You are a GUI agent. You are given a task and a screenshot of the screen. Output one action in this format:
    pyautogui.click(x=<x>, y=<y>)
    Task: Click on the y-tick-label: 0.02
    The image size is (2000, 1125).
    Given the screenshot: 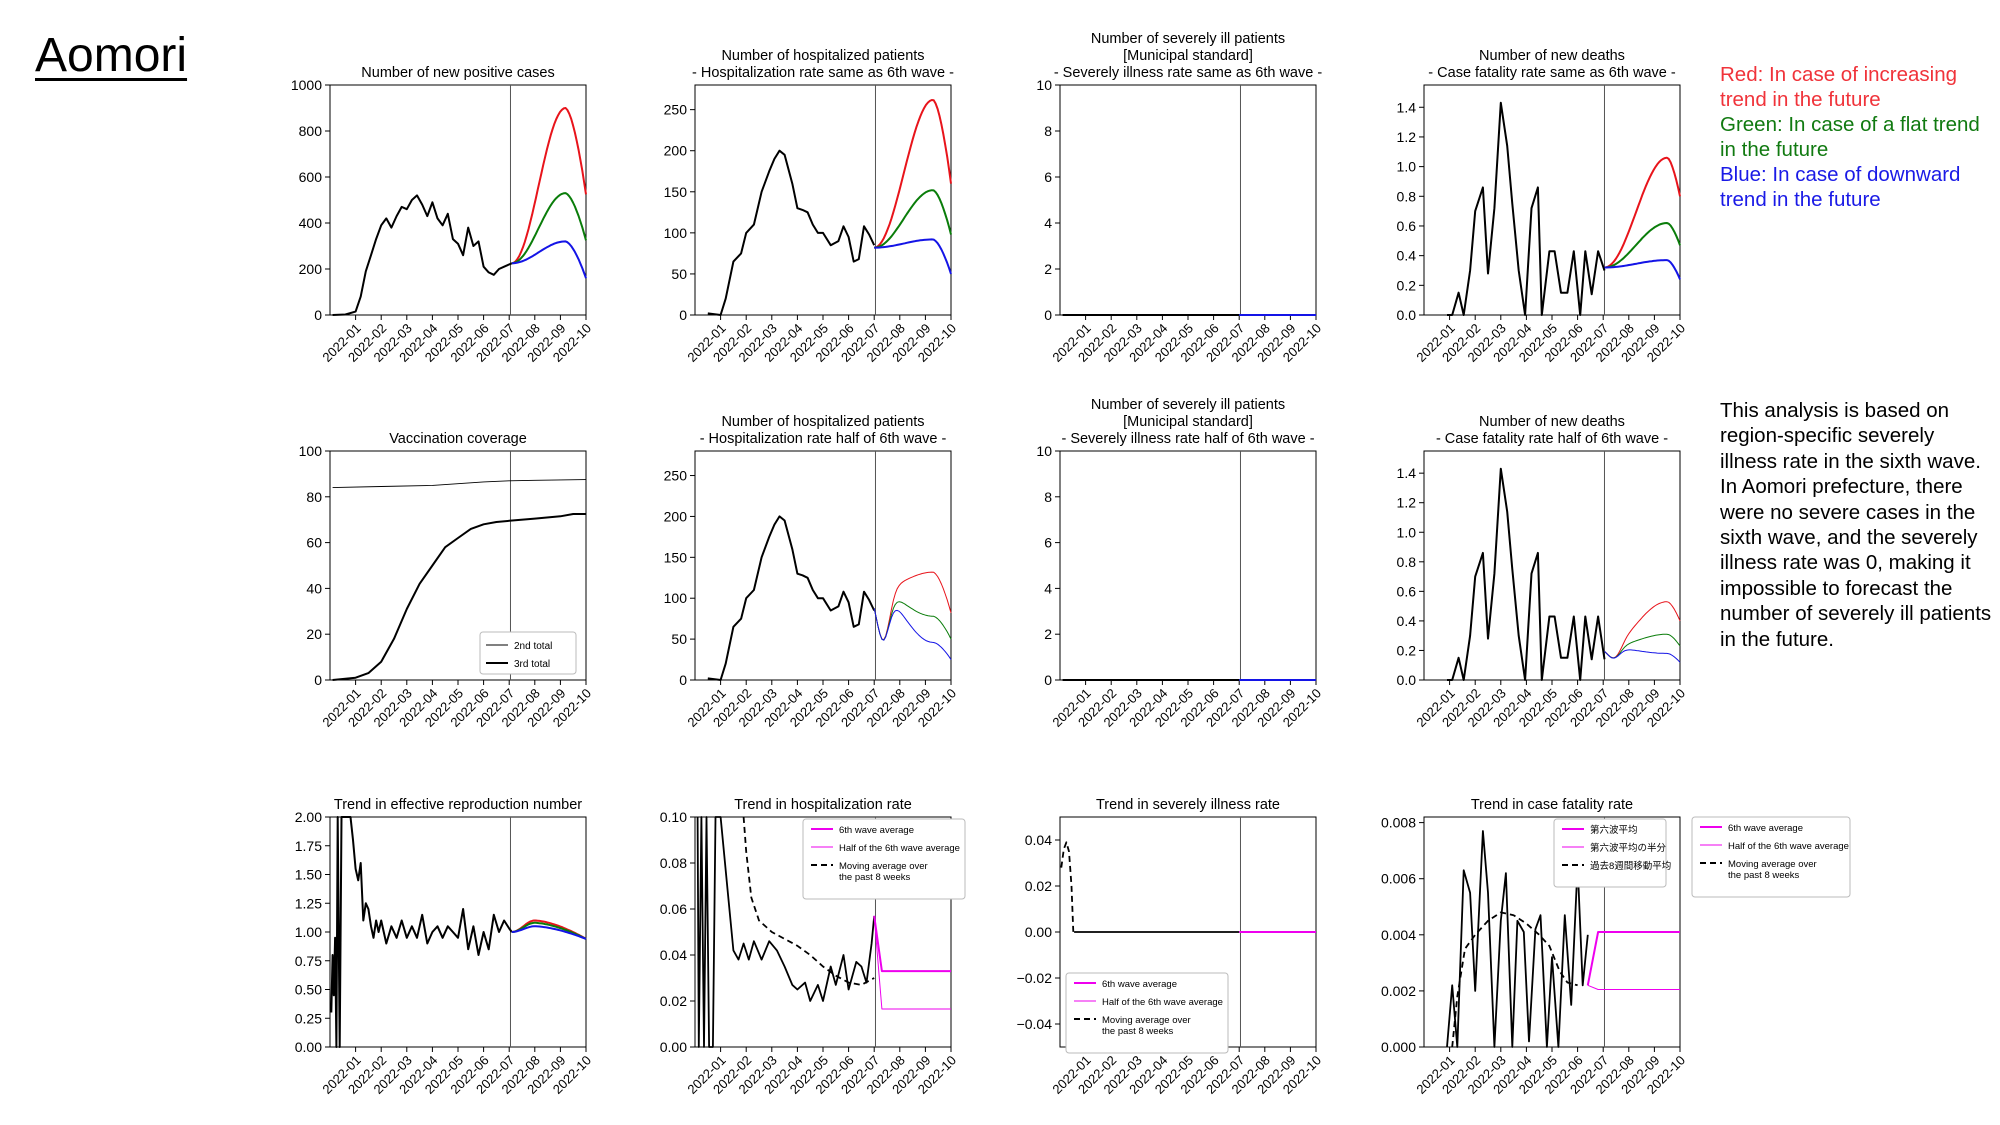 What is the action you would take?
    pyautogui.click(x=1038, y=886)
    